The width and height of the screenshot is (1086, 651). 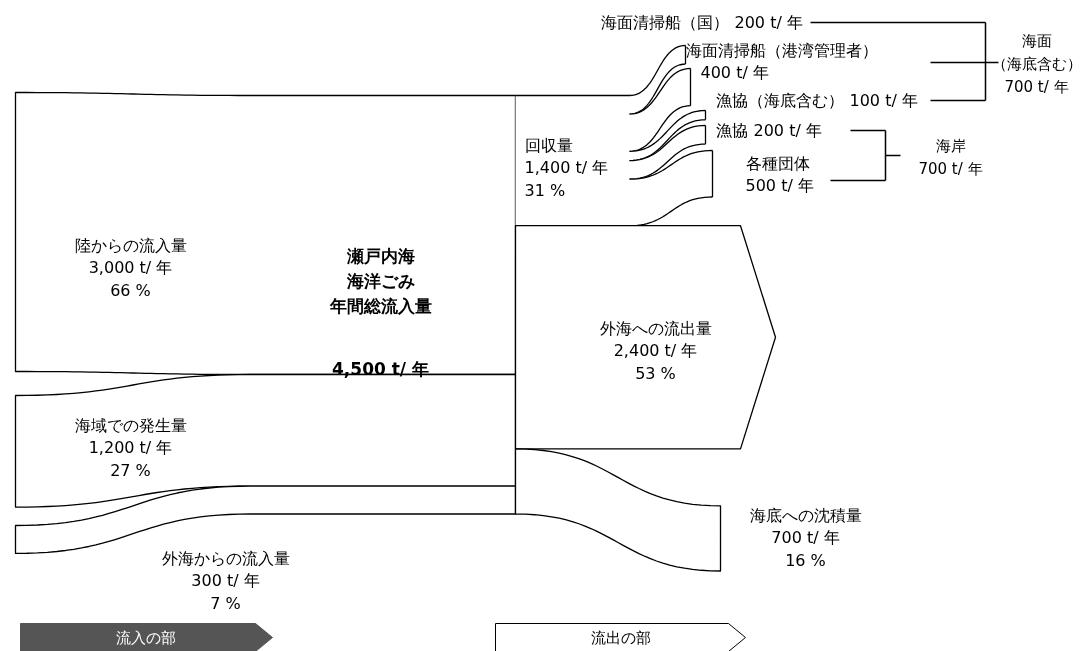 I want to click on category-label: 漁協（海底含む）, so click(x=779, y=100).